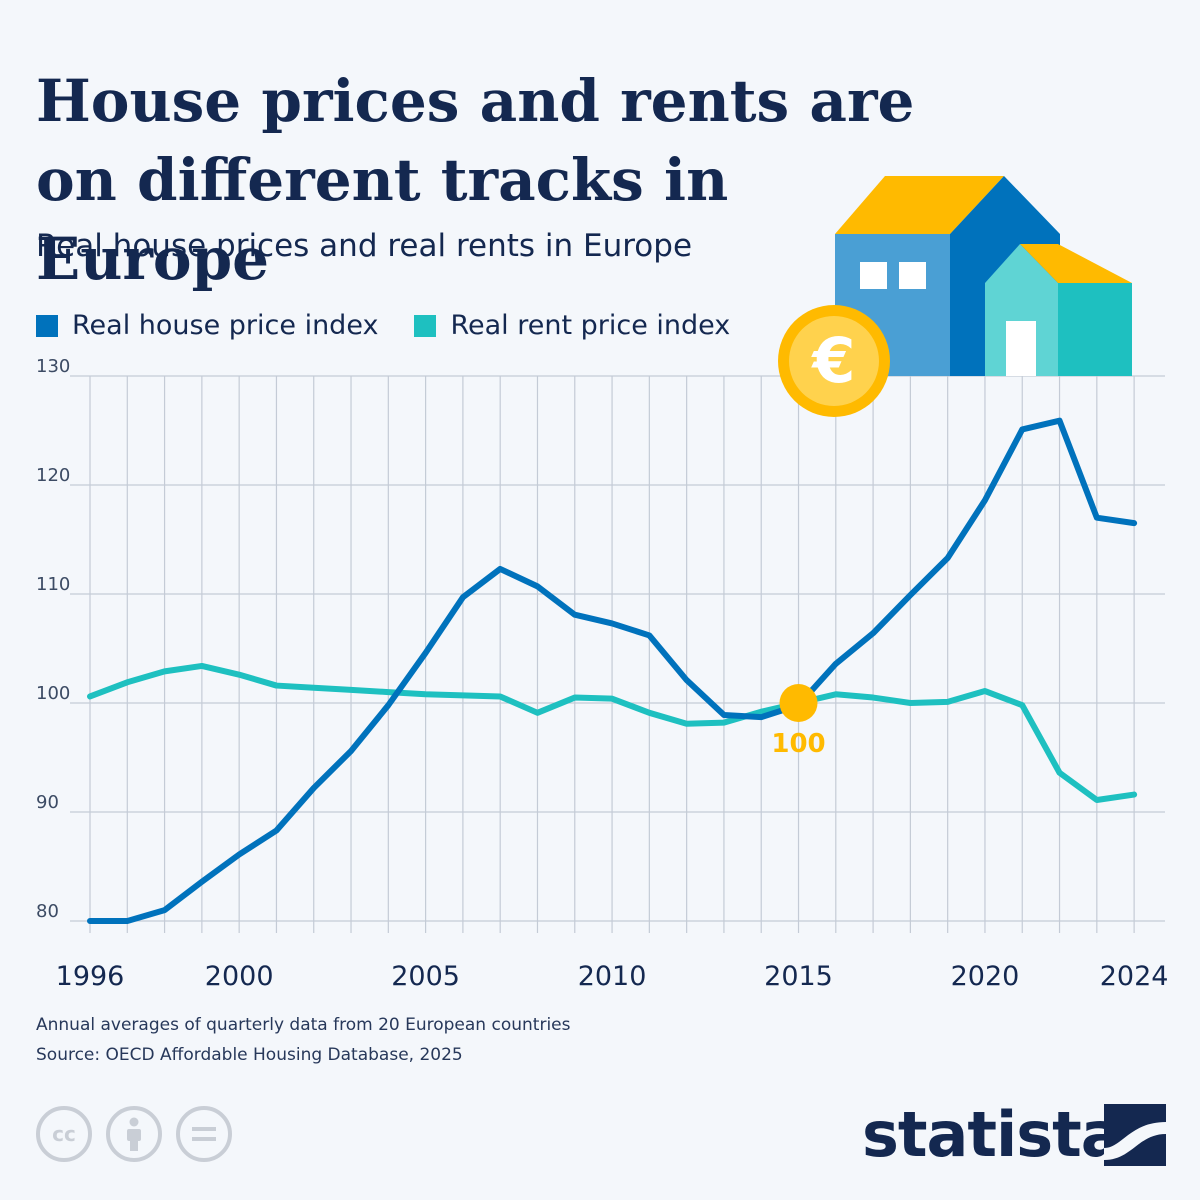 The image size is (1200, 1200). I want to click on statista-logo: statista, so click(992, 1134).